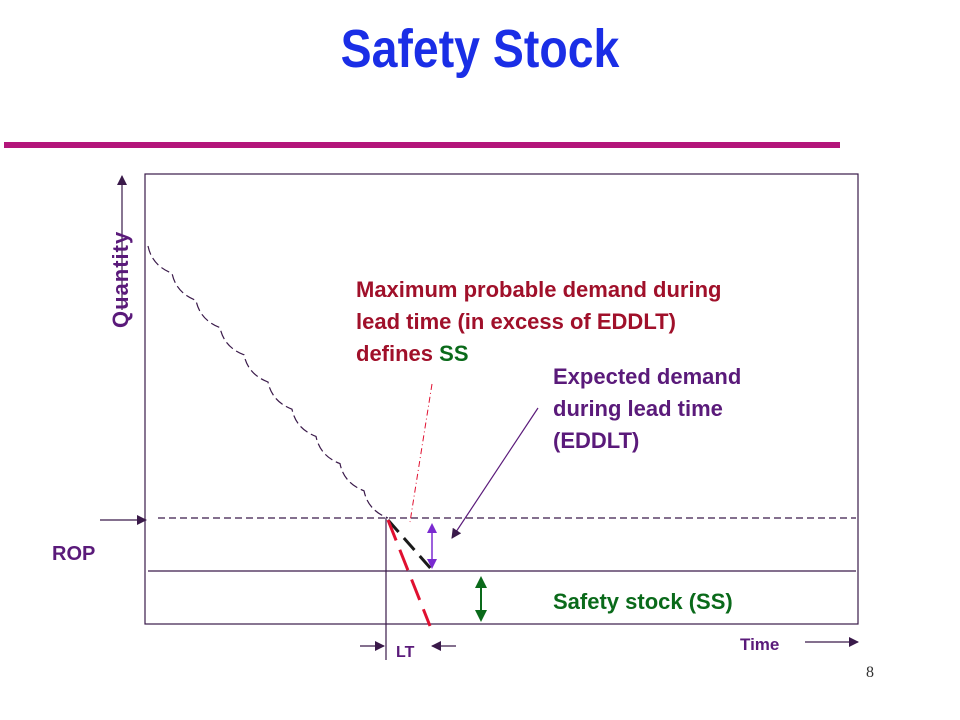  Describe the element at coordinates (480, 49) in the screenshot. I see `page-title: Safety Stock` at that location.